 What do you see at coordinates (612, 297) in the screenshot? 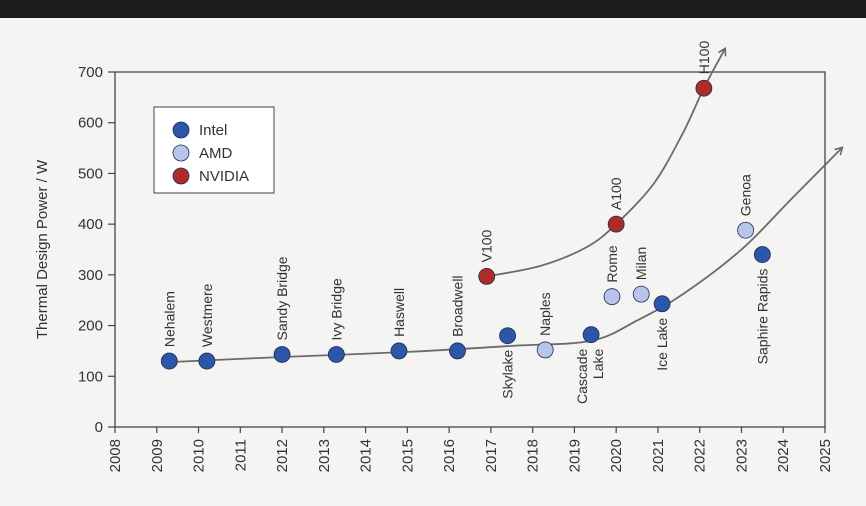
I see `point-rome` at bounding box center [612, 297].